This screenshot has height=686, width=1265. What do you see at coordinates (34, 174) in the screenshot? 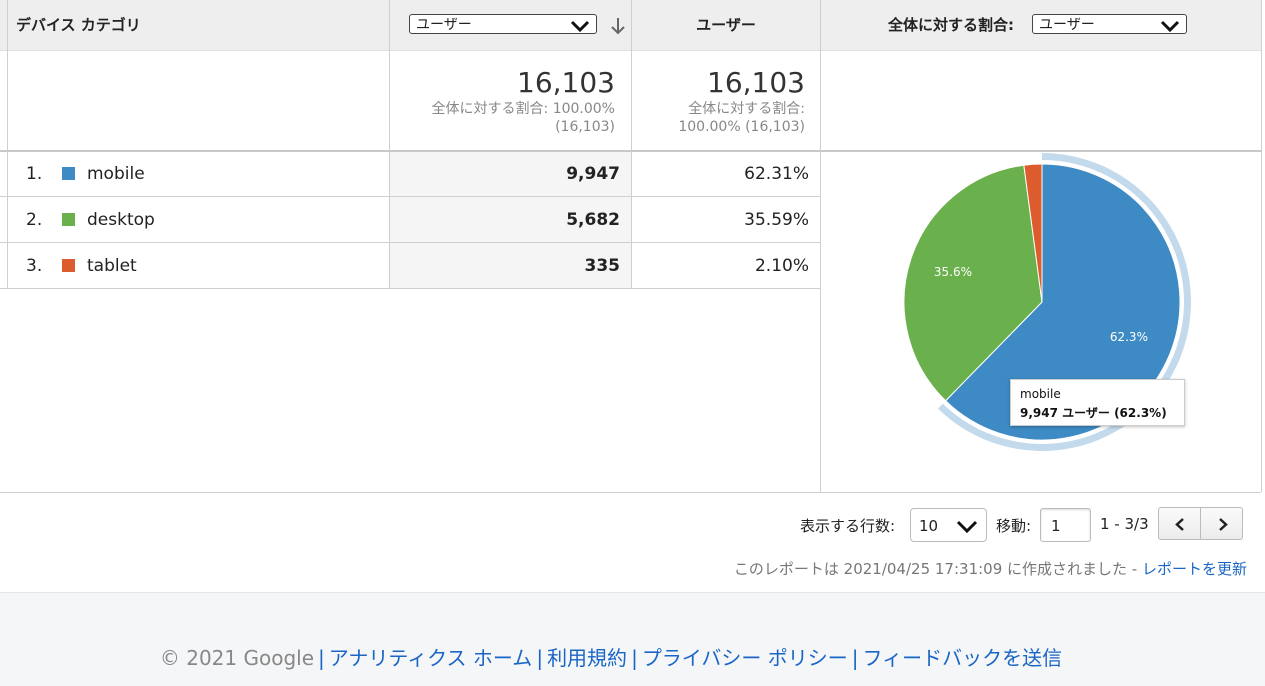
I see `row-index: 1.` at bounding box center [34, 174].